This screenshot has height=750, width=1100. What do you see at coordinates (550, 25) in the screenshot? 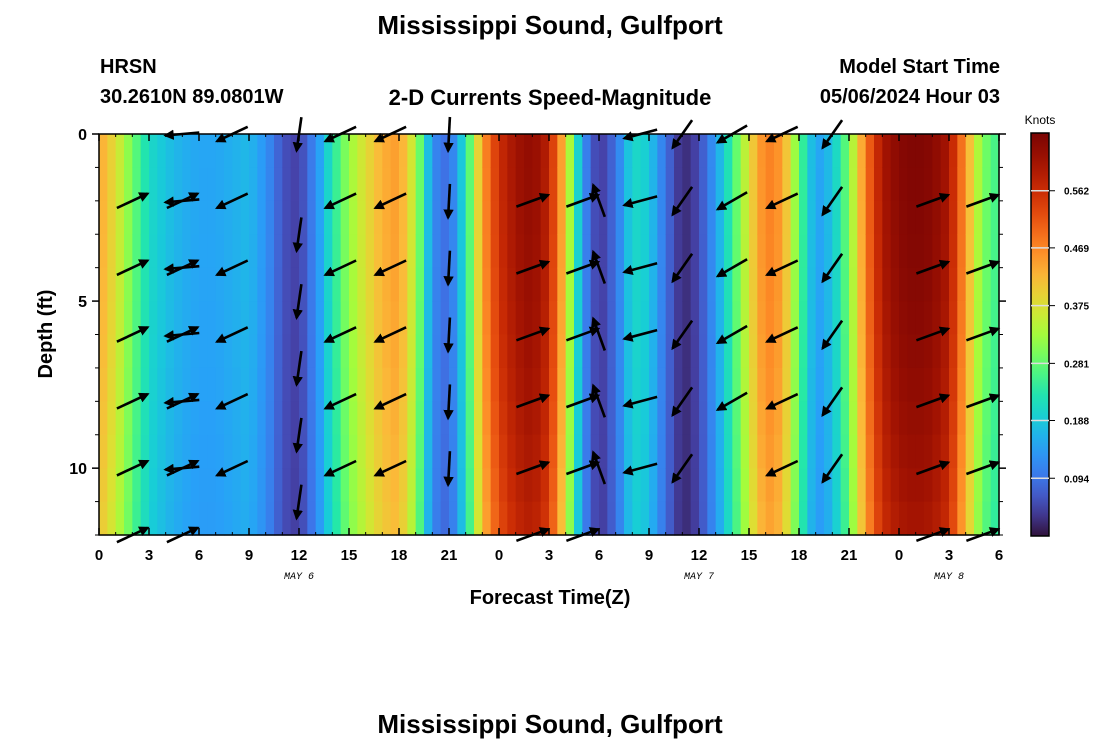
I see `chart-title: Mississippi Sound, Gulfport` at bounding box center [550, 25].